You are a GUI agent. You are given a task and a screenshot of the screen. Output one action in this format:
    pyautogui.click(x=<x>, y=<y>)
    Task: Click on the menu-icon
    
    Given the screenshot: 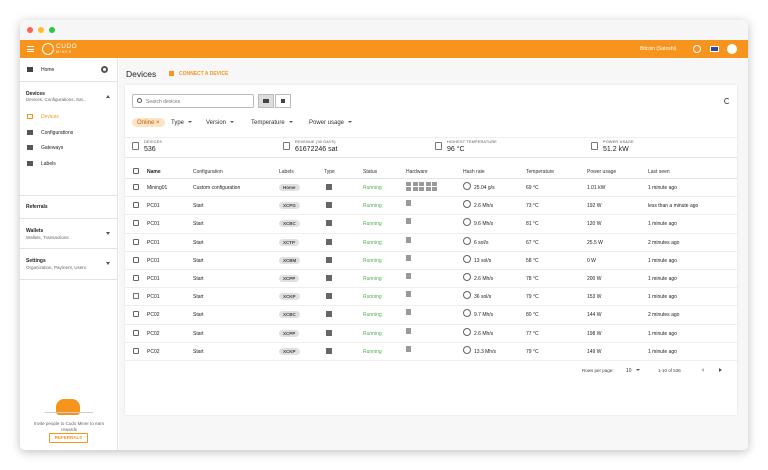 What is the action you would take?
    pyautogui.click(x=30, y=49)
    